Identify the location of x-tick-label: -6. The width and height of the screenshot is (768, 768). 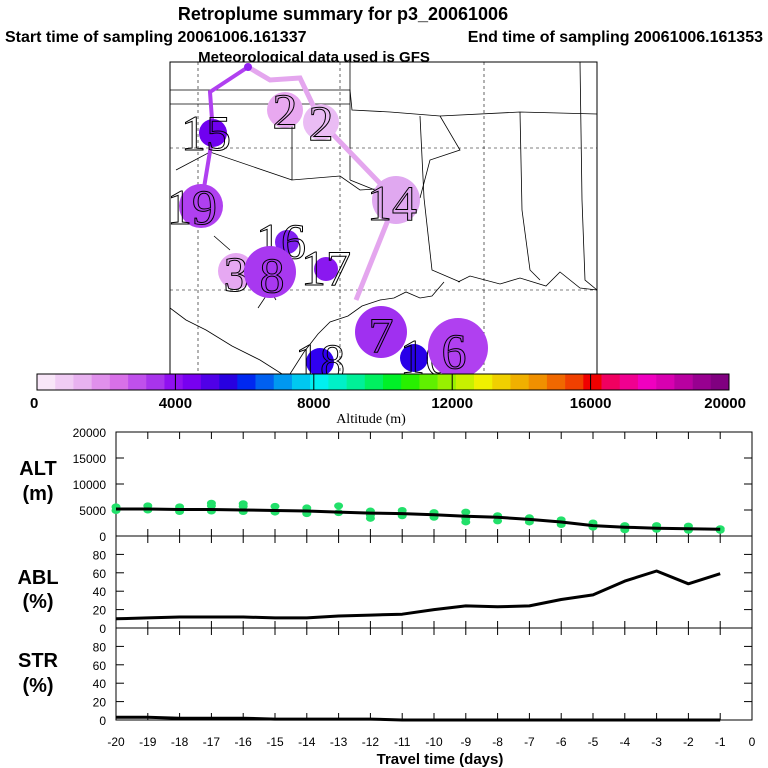
(561, 742).